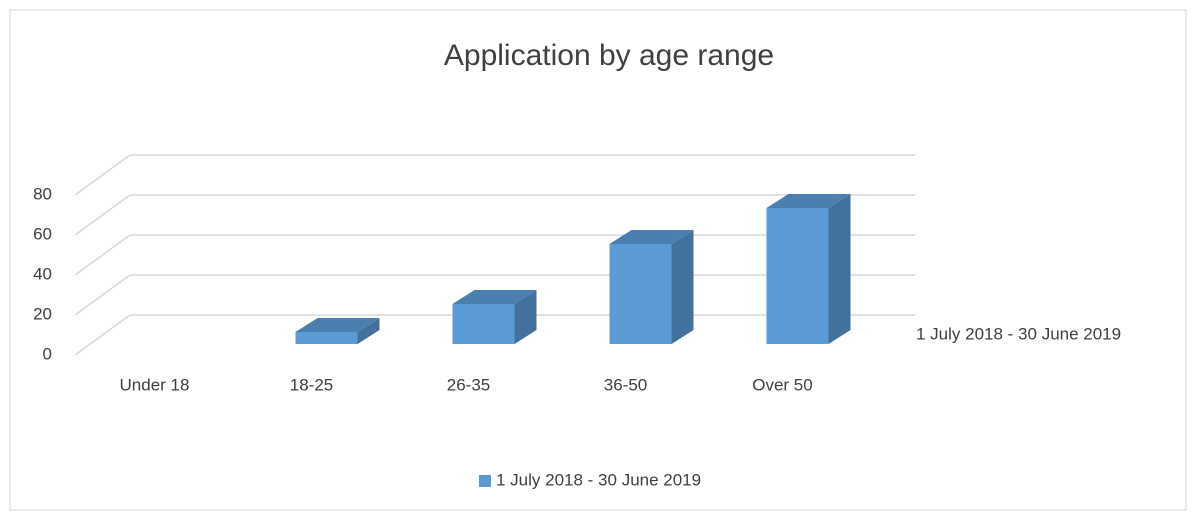 The width and height of the screenshot is (1198, 512). What do you see at coordinates (485, 481) in the screenshot?
I see `legend-swatch` at bounding box center [485, 481].